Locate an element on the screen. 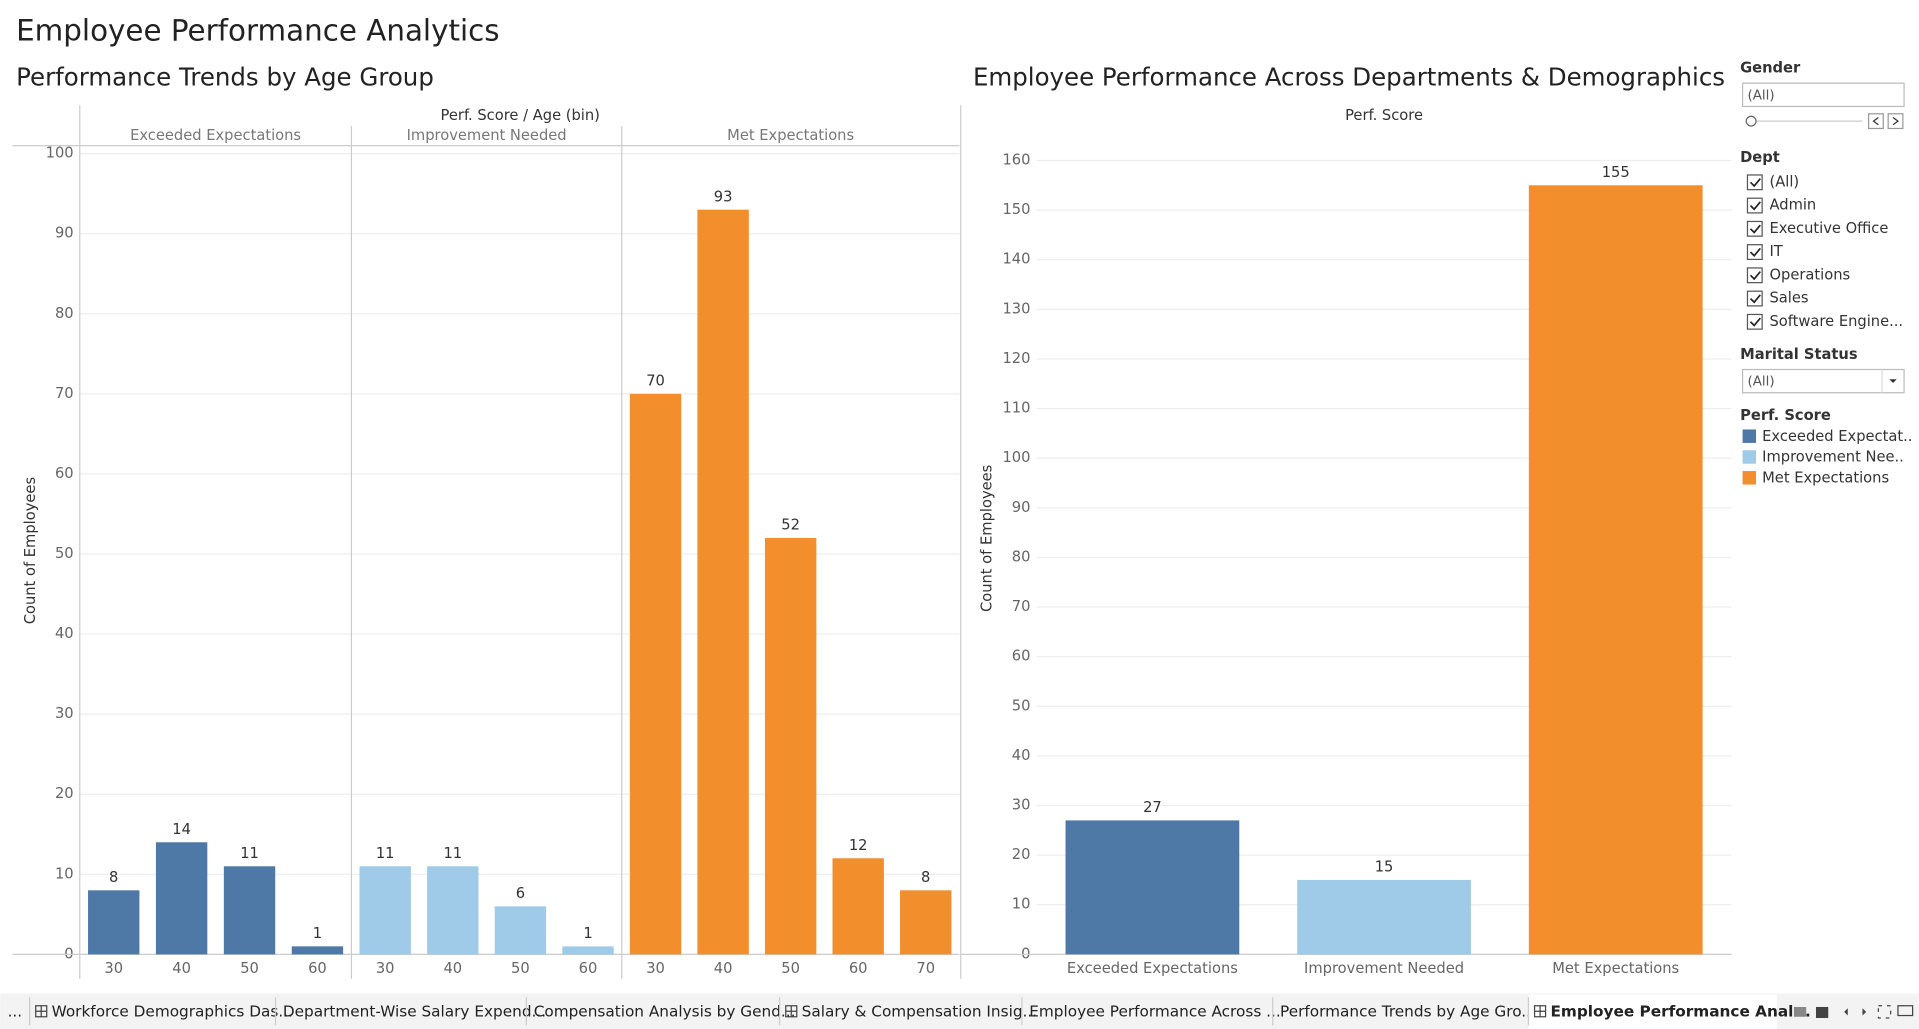  legend-label: Exceeded Expectat.. is located at coordinates (1837, 436).